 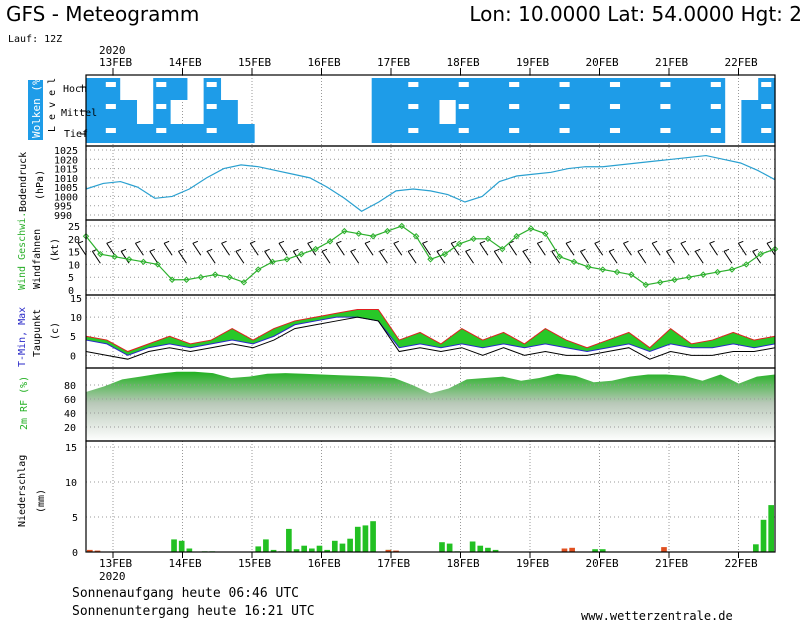 I want to click on temp-unit-label: (c), so click(x=55, y=331).